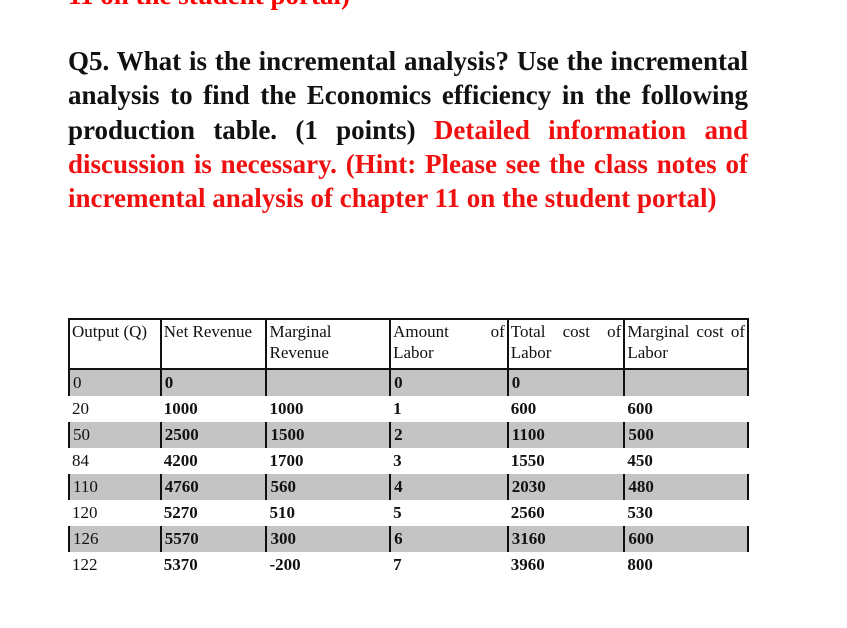  I want to click on table-row: 126 5570 300 6 3160 600, so click(408, 539).